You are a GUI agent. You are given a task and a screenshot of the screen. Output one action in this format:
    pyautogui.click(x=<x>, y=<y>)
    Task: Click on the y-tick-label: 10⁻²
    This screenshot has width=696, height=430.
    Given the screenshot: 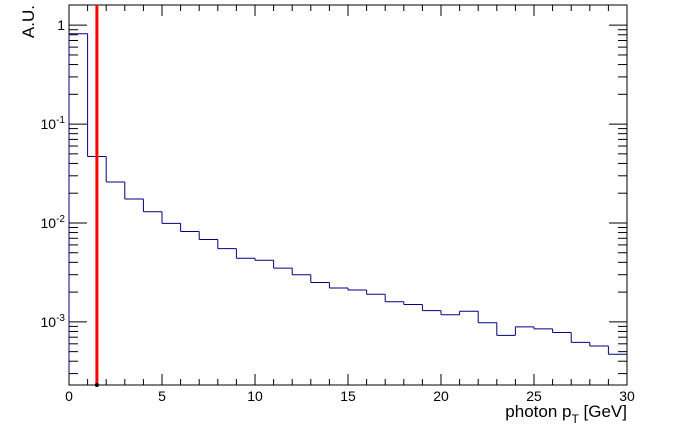 What is the action you would take?
    pyautogui.click(x=53, y=222)
    